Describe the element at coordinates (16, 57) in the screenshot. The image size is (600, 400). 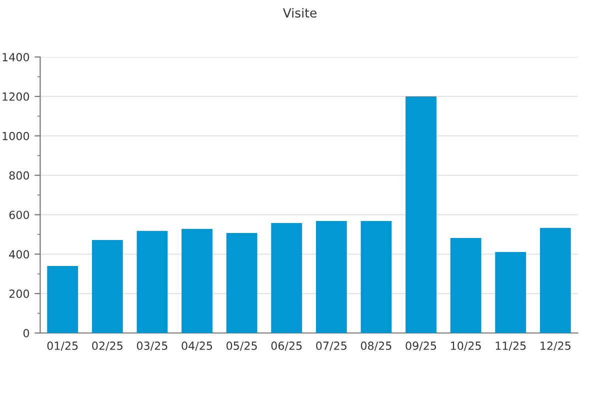
I see `y-tick-label: 1400` at that location.